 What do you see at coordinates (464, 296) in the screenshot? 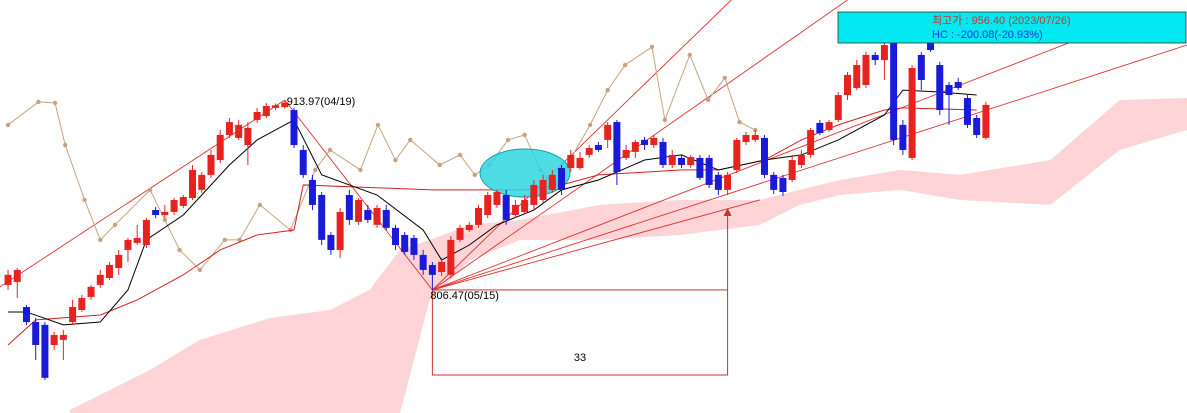
I see `trough-label: 806.47(05/15)` at bounding box center [464, 296].